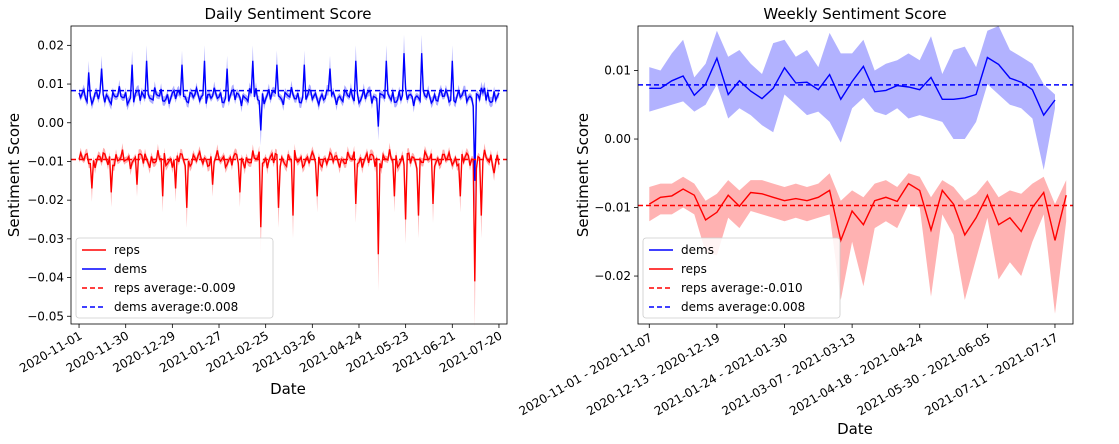 The image size is (1119, 444). I want to click on y-tick-label: −0.04, so click(45, 278).